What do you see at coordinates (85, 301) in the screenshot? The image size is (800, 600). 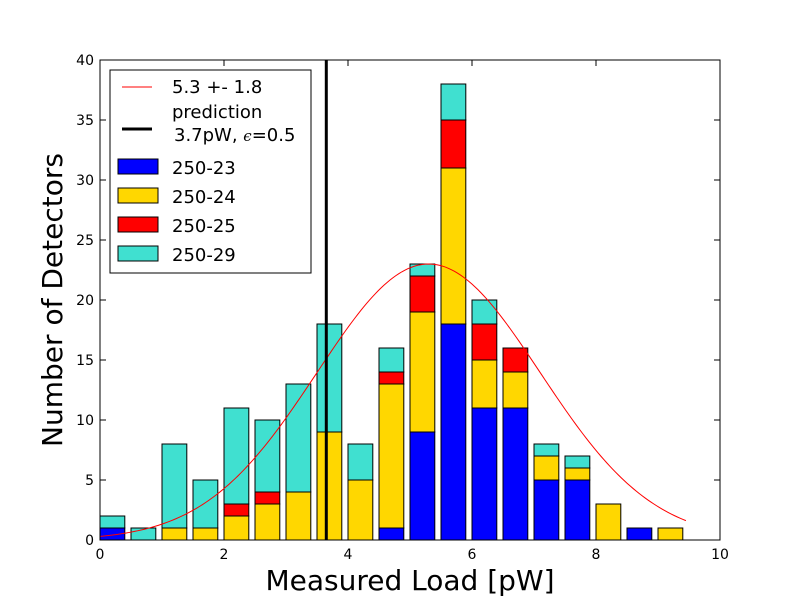 I see `y-tick-label-20: 20` at bounding box center [85, 301].